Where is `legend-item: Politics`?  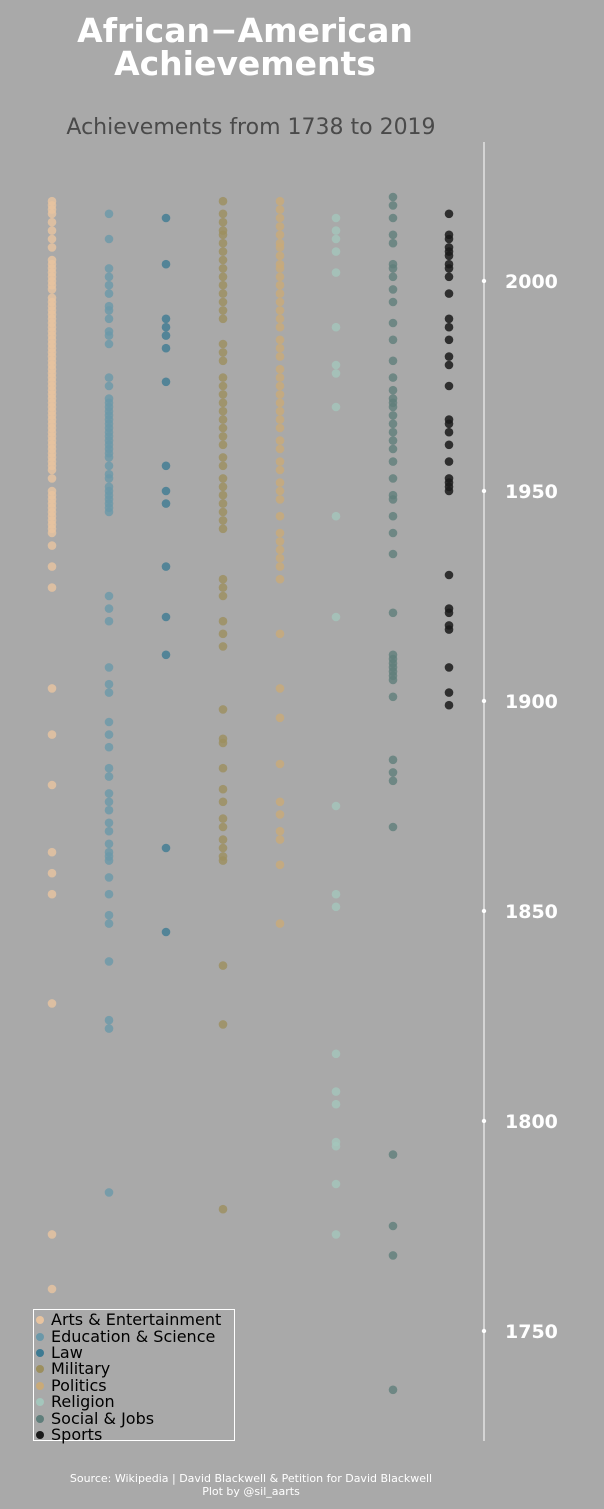
legend-item: Politics is located at coordinates (135, 1385).